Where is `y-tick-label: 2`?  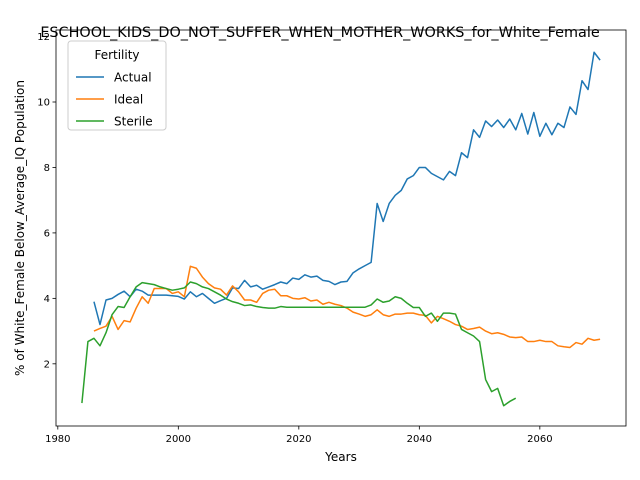 y-tick-label: 2 is located at coordinates (47, 364).